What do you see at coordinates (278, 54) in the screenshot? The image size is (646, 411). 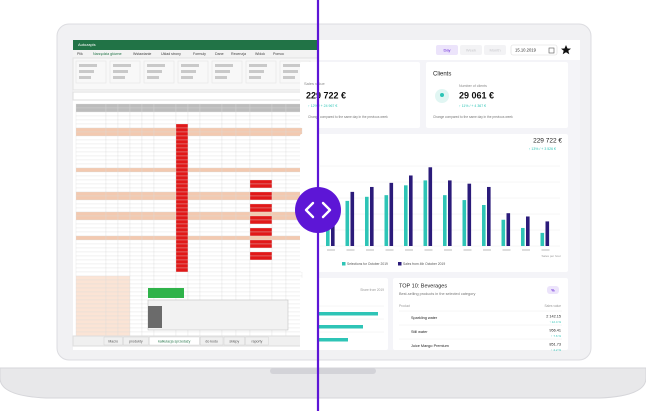 I see `menu-item: Pomoc` at bounding box center [278, 54].